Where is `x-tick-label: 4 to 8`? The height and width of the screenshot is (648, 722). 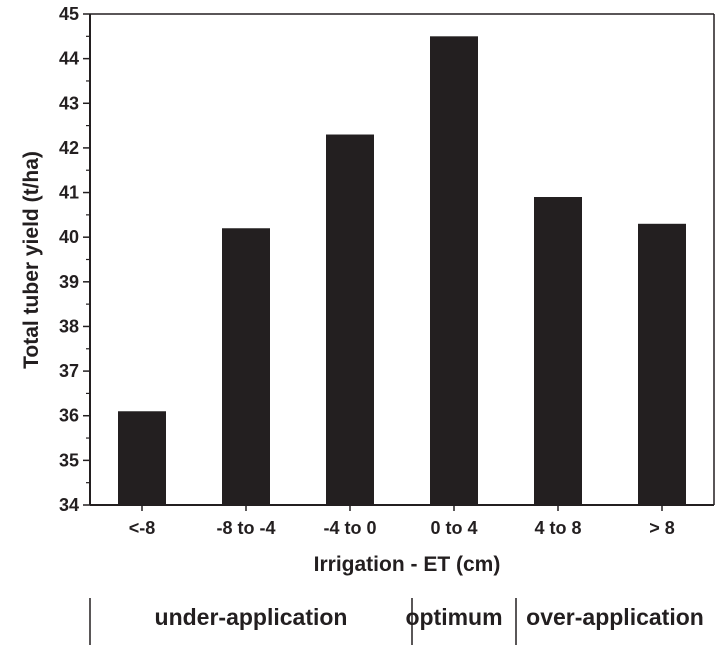 x-tick-label: 4 to 8 is located at coordinates (557, 528).